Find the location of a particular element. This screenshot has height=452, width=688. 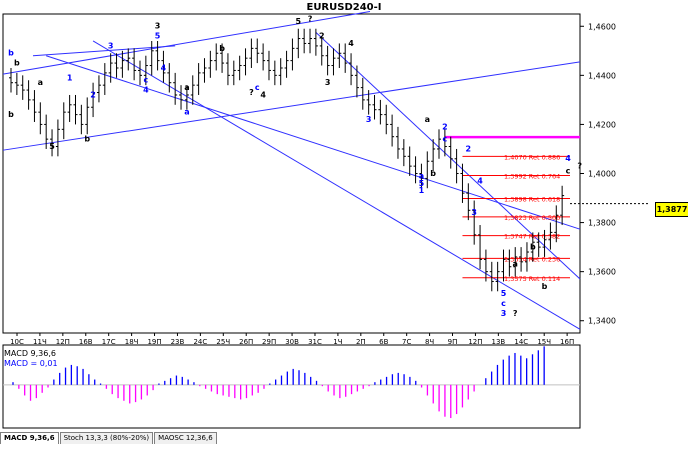

x-tick-label: 31C is located at coordinates (315, 342).